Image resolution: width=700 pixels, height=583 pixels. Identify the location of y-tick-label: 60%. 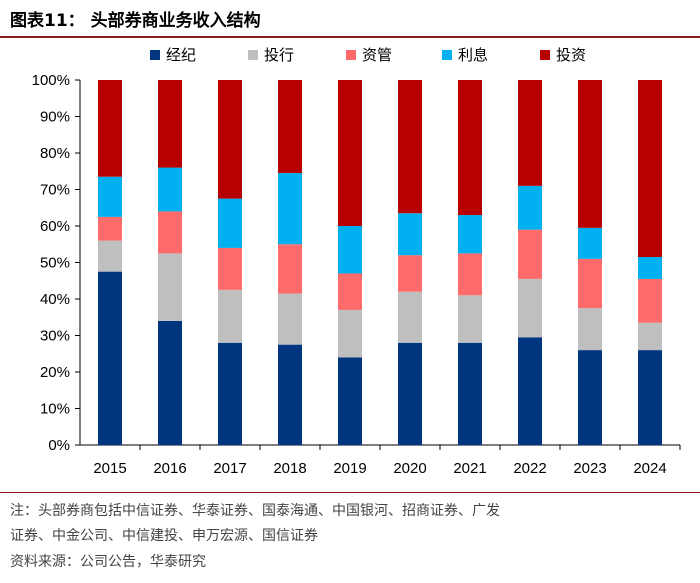
(55, 226).